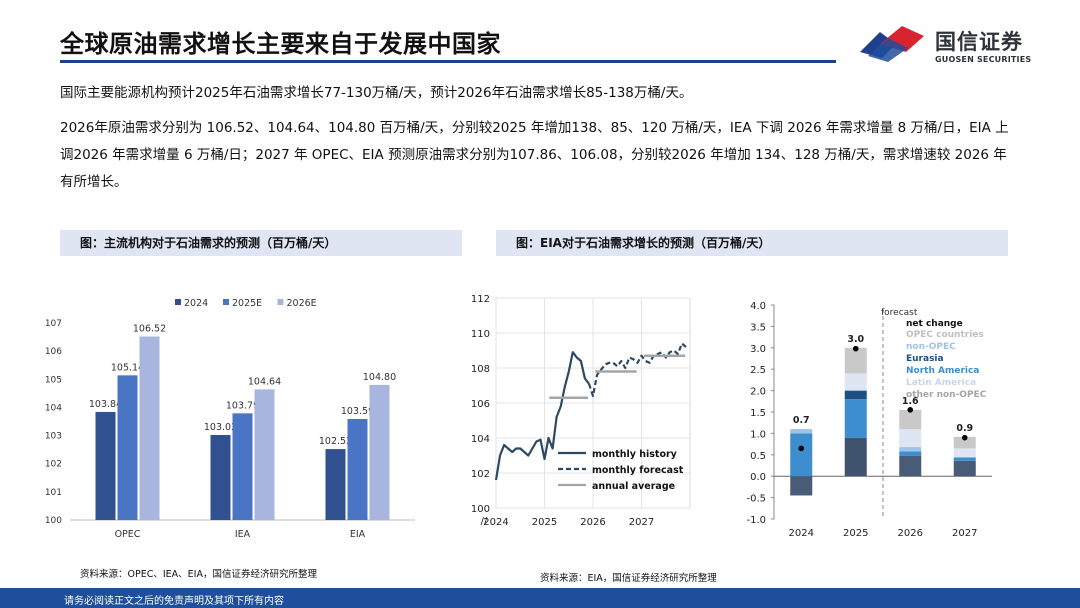 Image resolution: width=1080 pixels, height=608 pixels. I want to click on net-change-marker-2025, so click(855, 348).